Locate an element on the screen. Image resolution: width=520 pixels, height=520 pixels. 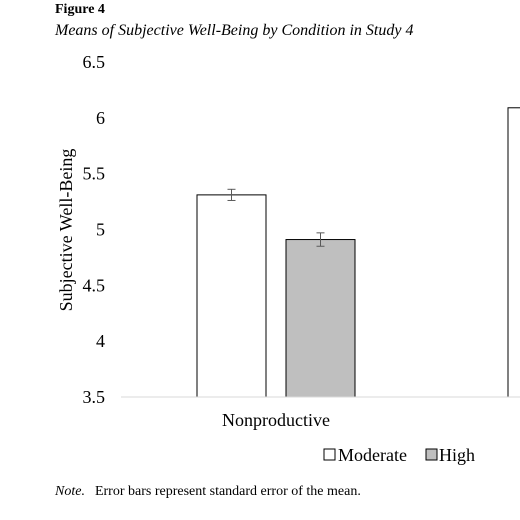
legend: Moderate High is located at coordinates (399, 455).